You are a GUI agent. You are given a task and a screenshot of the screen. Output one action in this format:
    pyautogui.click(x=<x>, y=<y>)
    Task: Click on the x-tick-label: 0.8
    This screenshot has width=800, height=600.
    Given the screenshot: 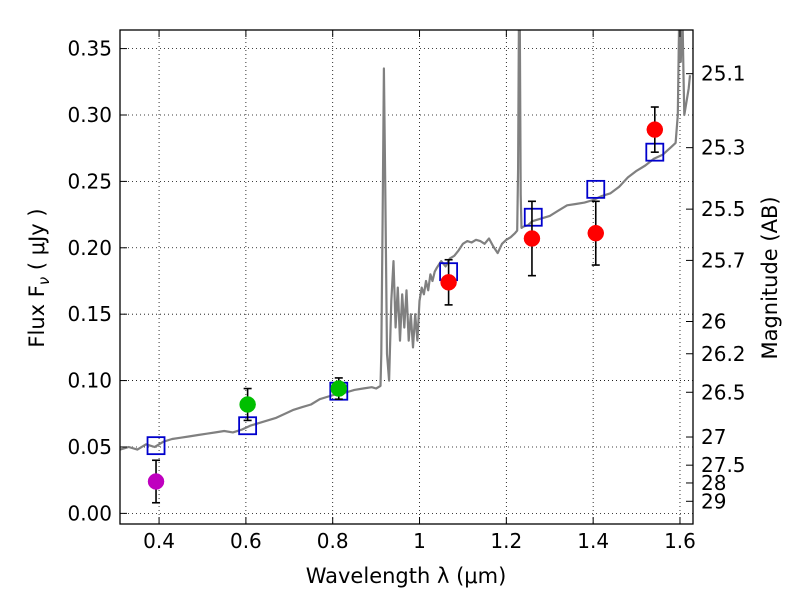 What is the action you would take?
    pyautogui.click(x=333, y=541)
    